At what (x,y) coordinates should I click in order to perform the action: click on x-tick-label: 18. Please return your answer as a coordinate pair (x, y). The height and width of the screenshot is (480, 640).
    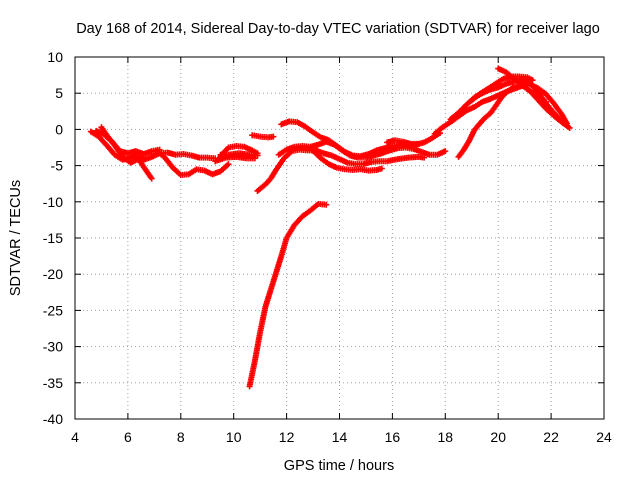
    Looking at the image, I should click on (446, 437).